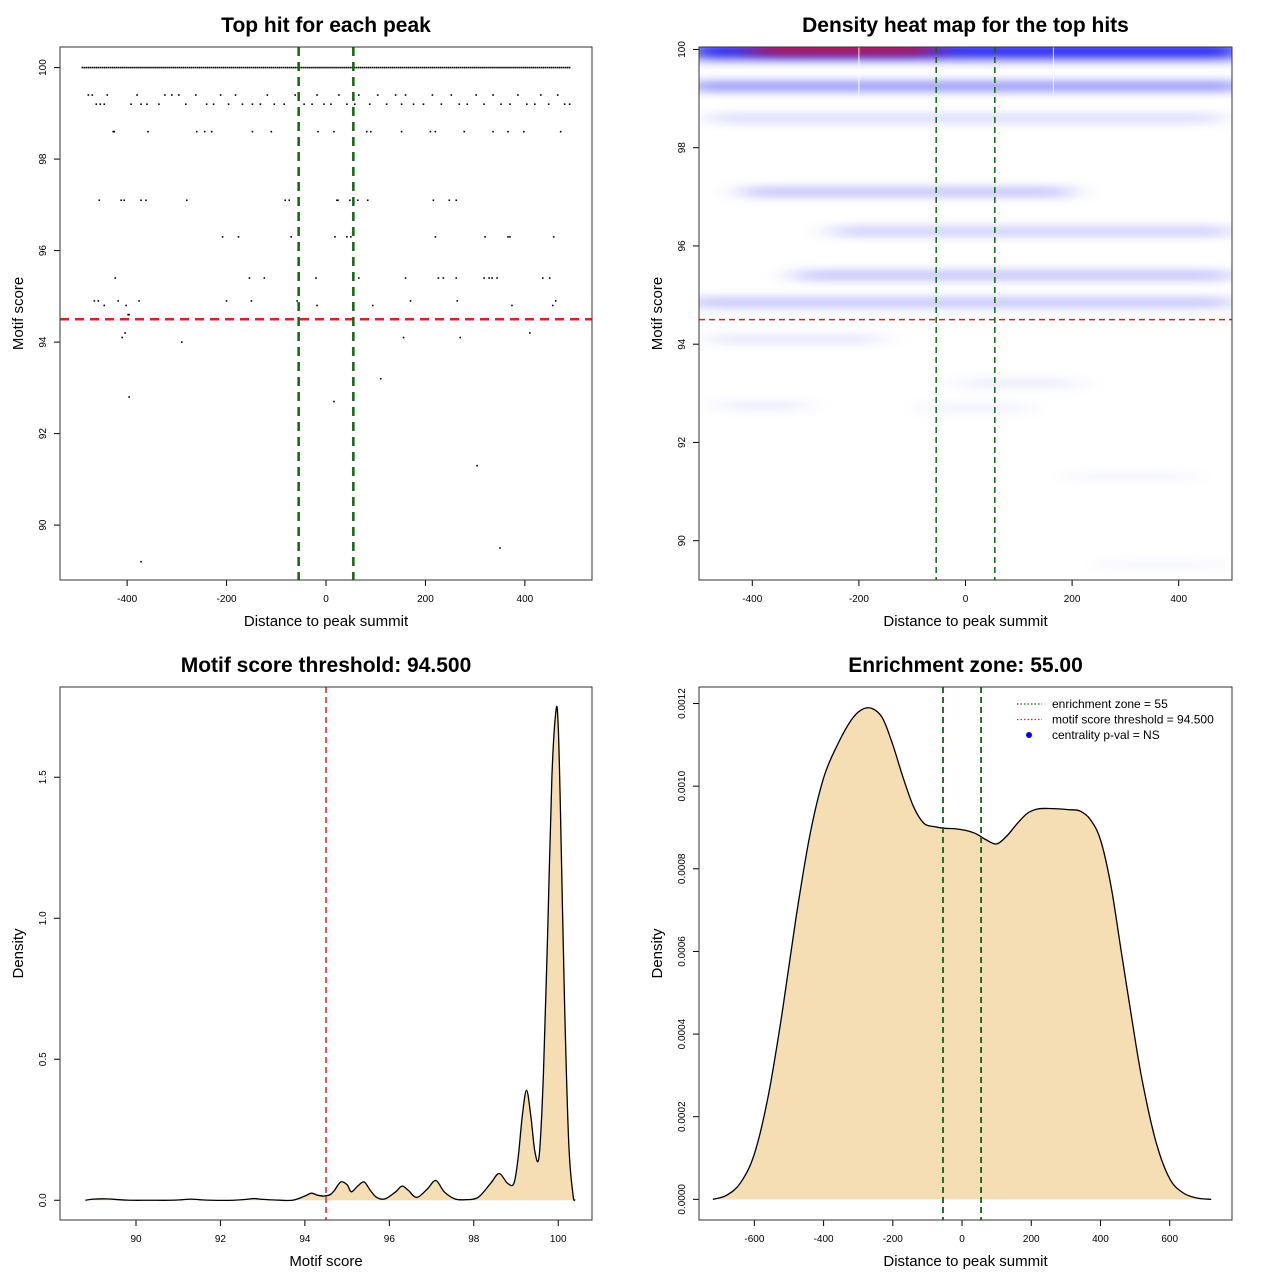 This screenshot has width=1280, height=1280. Describe the element at coordinates (1029, 735) in the screenshot. I see `legend-blue-dot` at that location.